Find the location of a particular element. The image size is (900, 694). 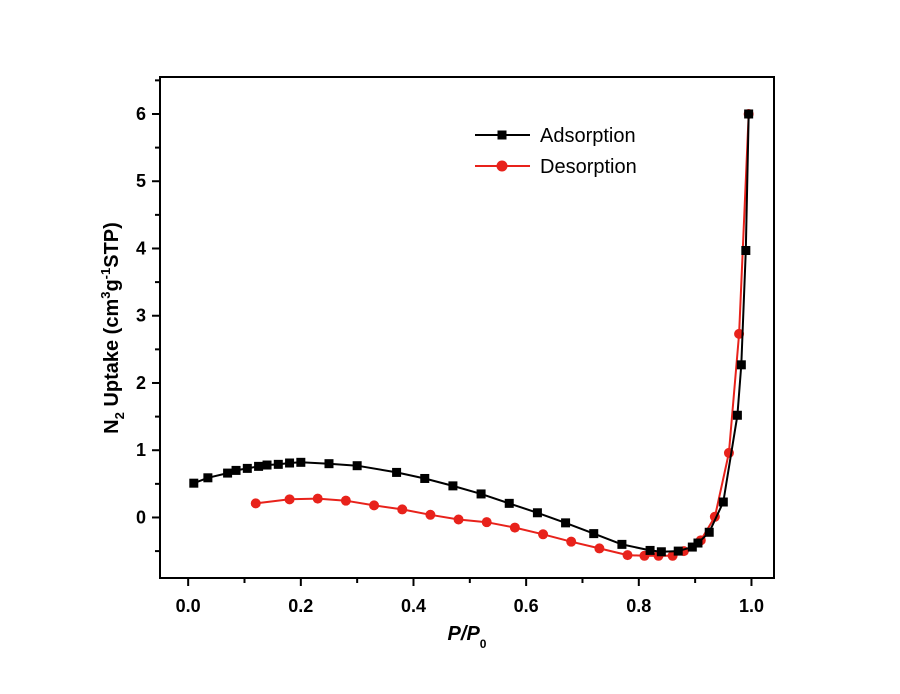

x-axis-title: P/P0 is located at coordinates (467, 637).